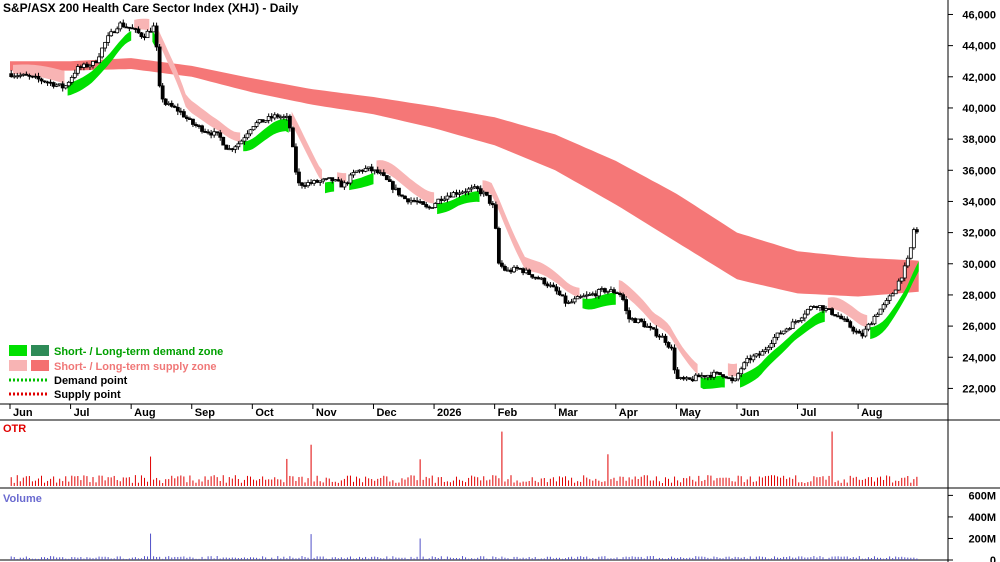 Image resolution: width=1000 pixels, height=562 pixels. I want to click on x-tick-label-6: Dec, so click(386, 413).